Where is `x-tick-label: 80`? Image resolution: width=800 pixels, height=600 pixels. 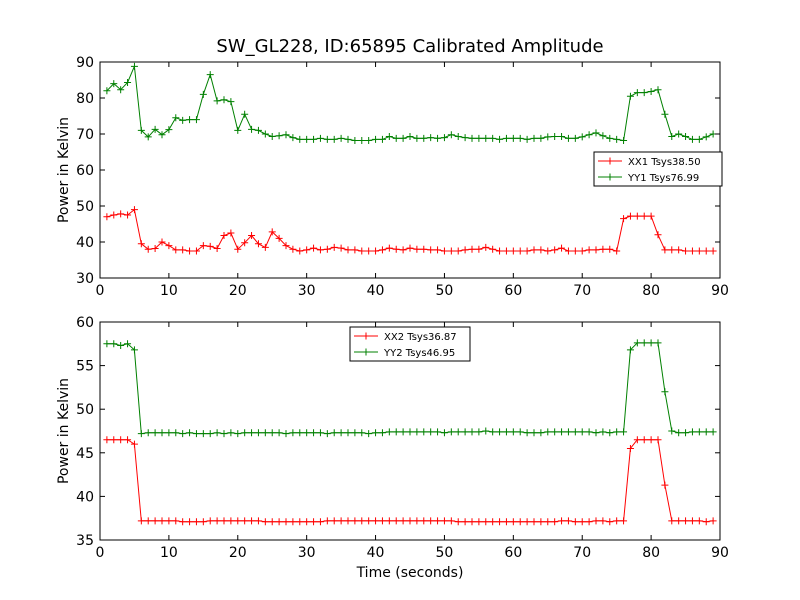 x-tick-label: 80 is located at coordinates (651, 291).